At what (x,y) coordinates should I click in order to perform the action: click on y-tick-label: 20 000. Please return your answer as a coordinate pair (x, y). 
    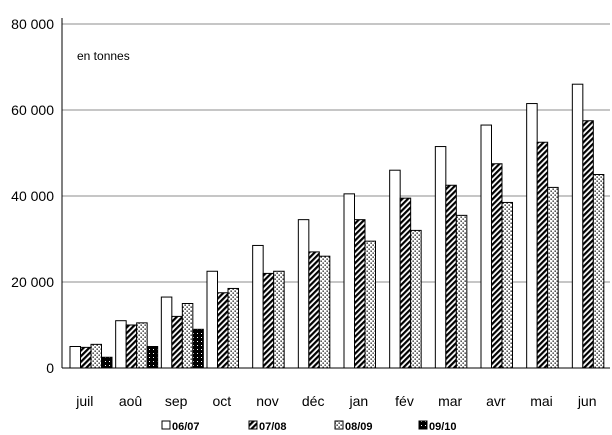
    Looking at the image, I should click on (32, 282).